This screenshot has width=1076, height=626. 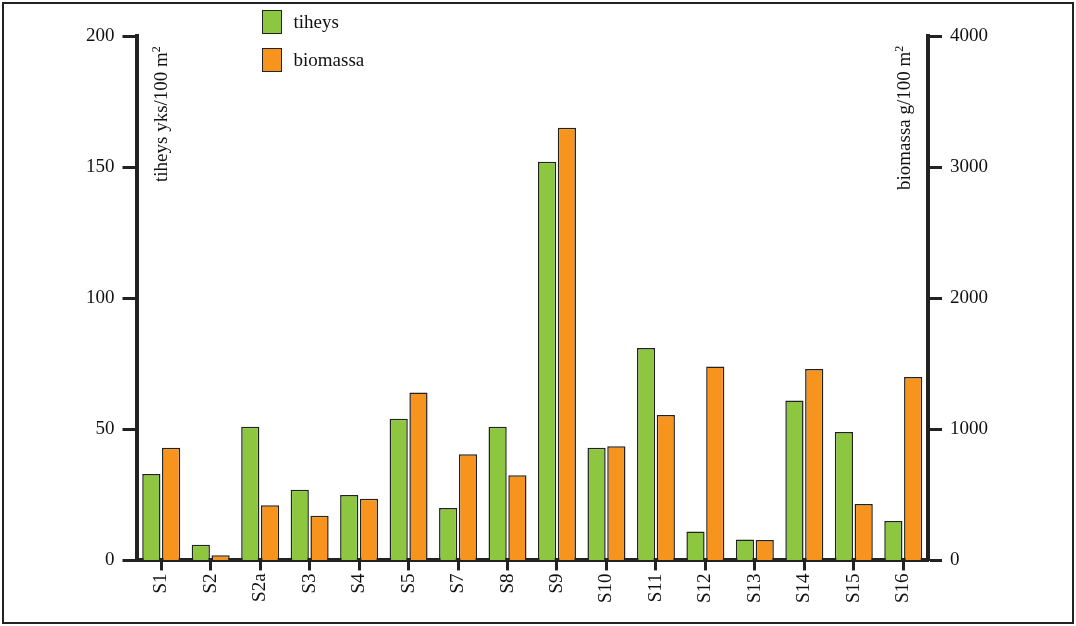 What do you see at coordinates (654, 588) in the screenshot?
I see `x-tick-label: S11` at bounding box center [654, 588].